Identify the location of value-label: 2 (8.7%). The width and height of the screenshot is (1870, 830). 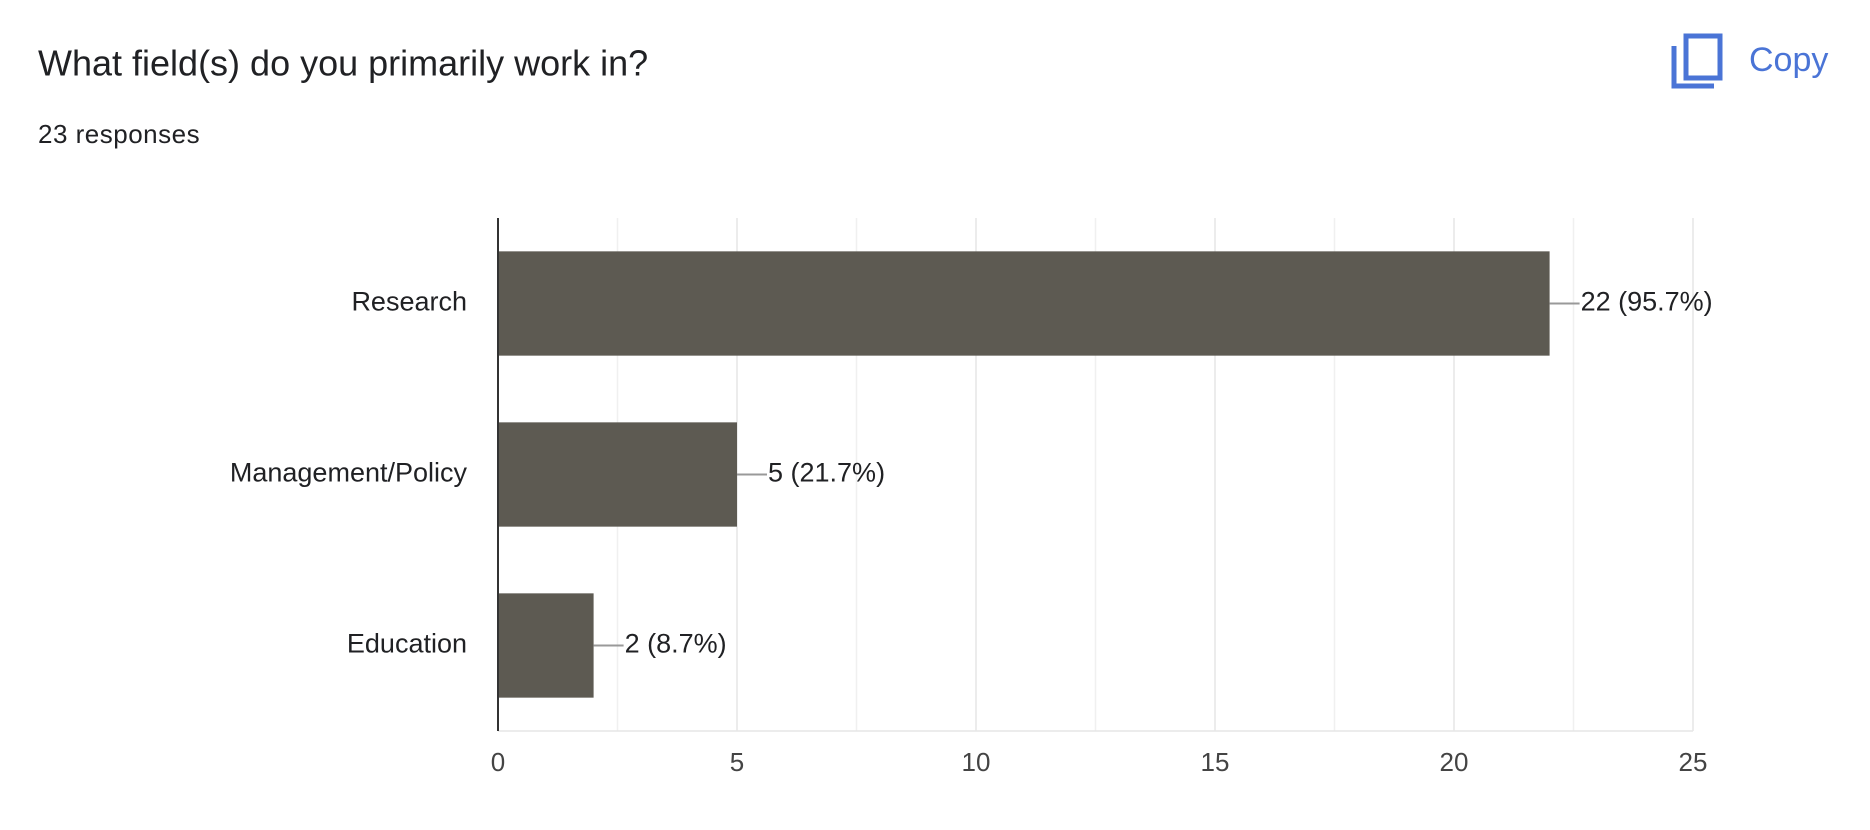
(676, 644).